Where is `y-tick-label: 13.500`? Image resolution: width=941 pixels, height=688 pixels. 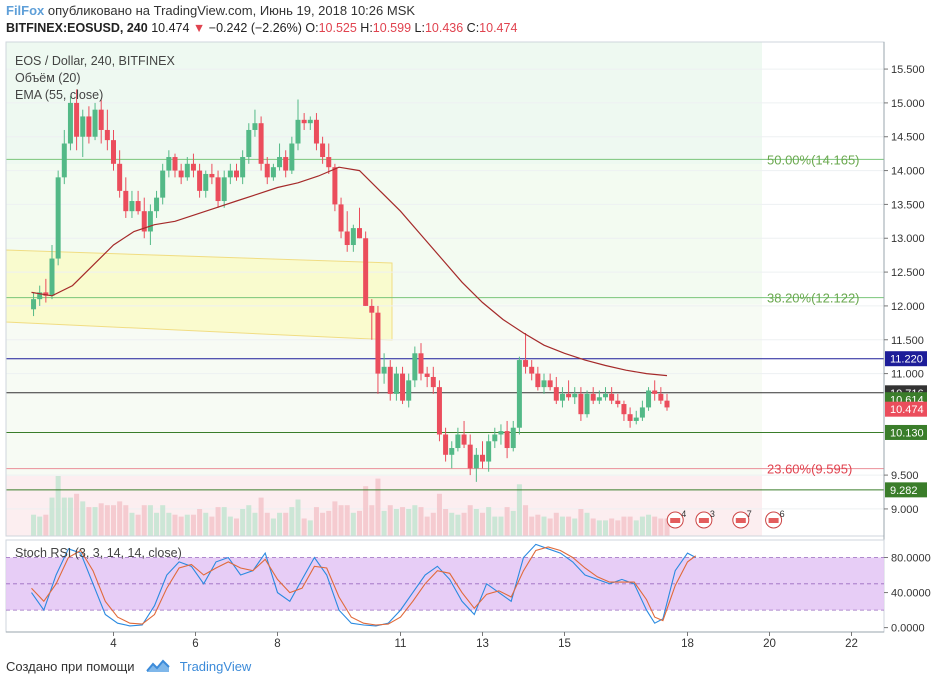
y-tick-label: 13.500 is located at coordinates (908, 205).